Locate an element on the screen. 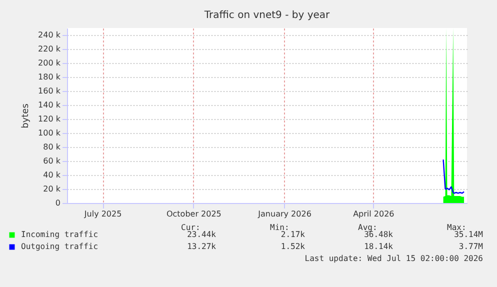  y-tick-label: 240 k is located at coordinates (49, 35).